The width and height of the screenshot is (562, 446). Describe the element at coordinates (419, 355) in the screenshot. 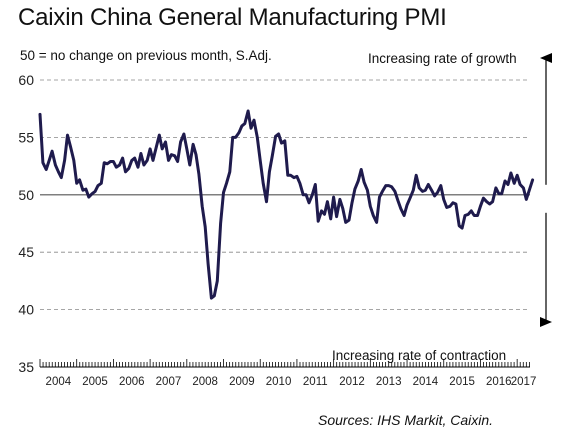

I see `contraction-annotation: Increasing rate of contraction` at that location.